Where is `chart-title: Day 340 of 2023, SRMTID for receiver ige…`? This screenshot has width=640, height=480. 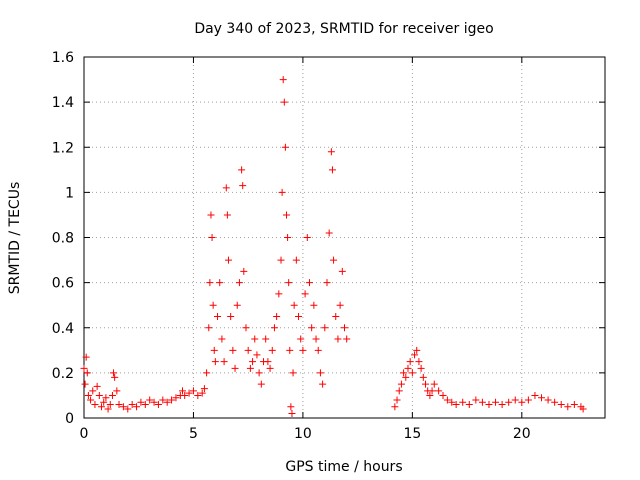
chart-title: Day 340 of 2023, SRMTID for receiver ige… is located at coordinates (343, 29).